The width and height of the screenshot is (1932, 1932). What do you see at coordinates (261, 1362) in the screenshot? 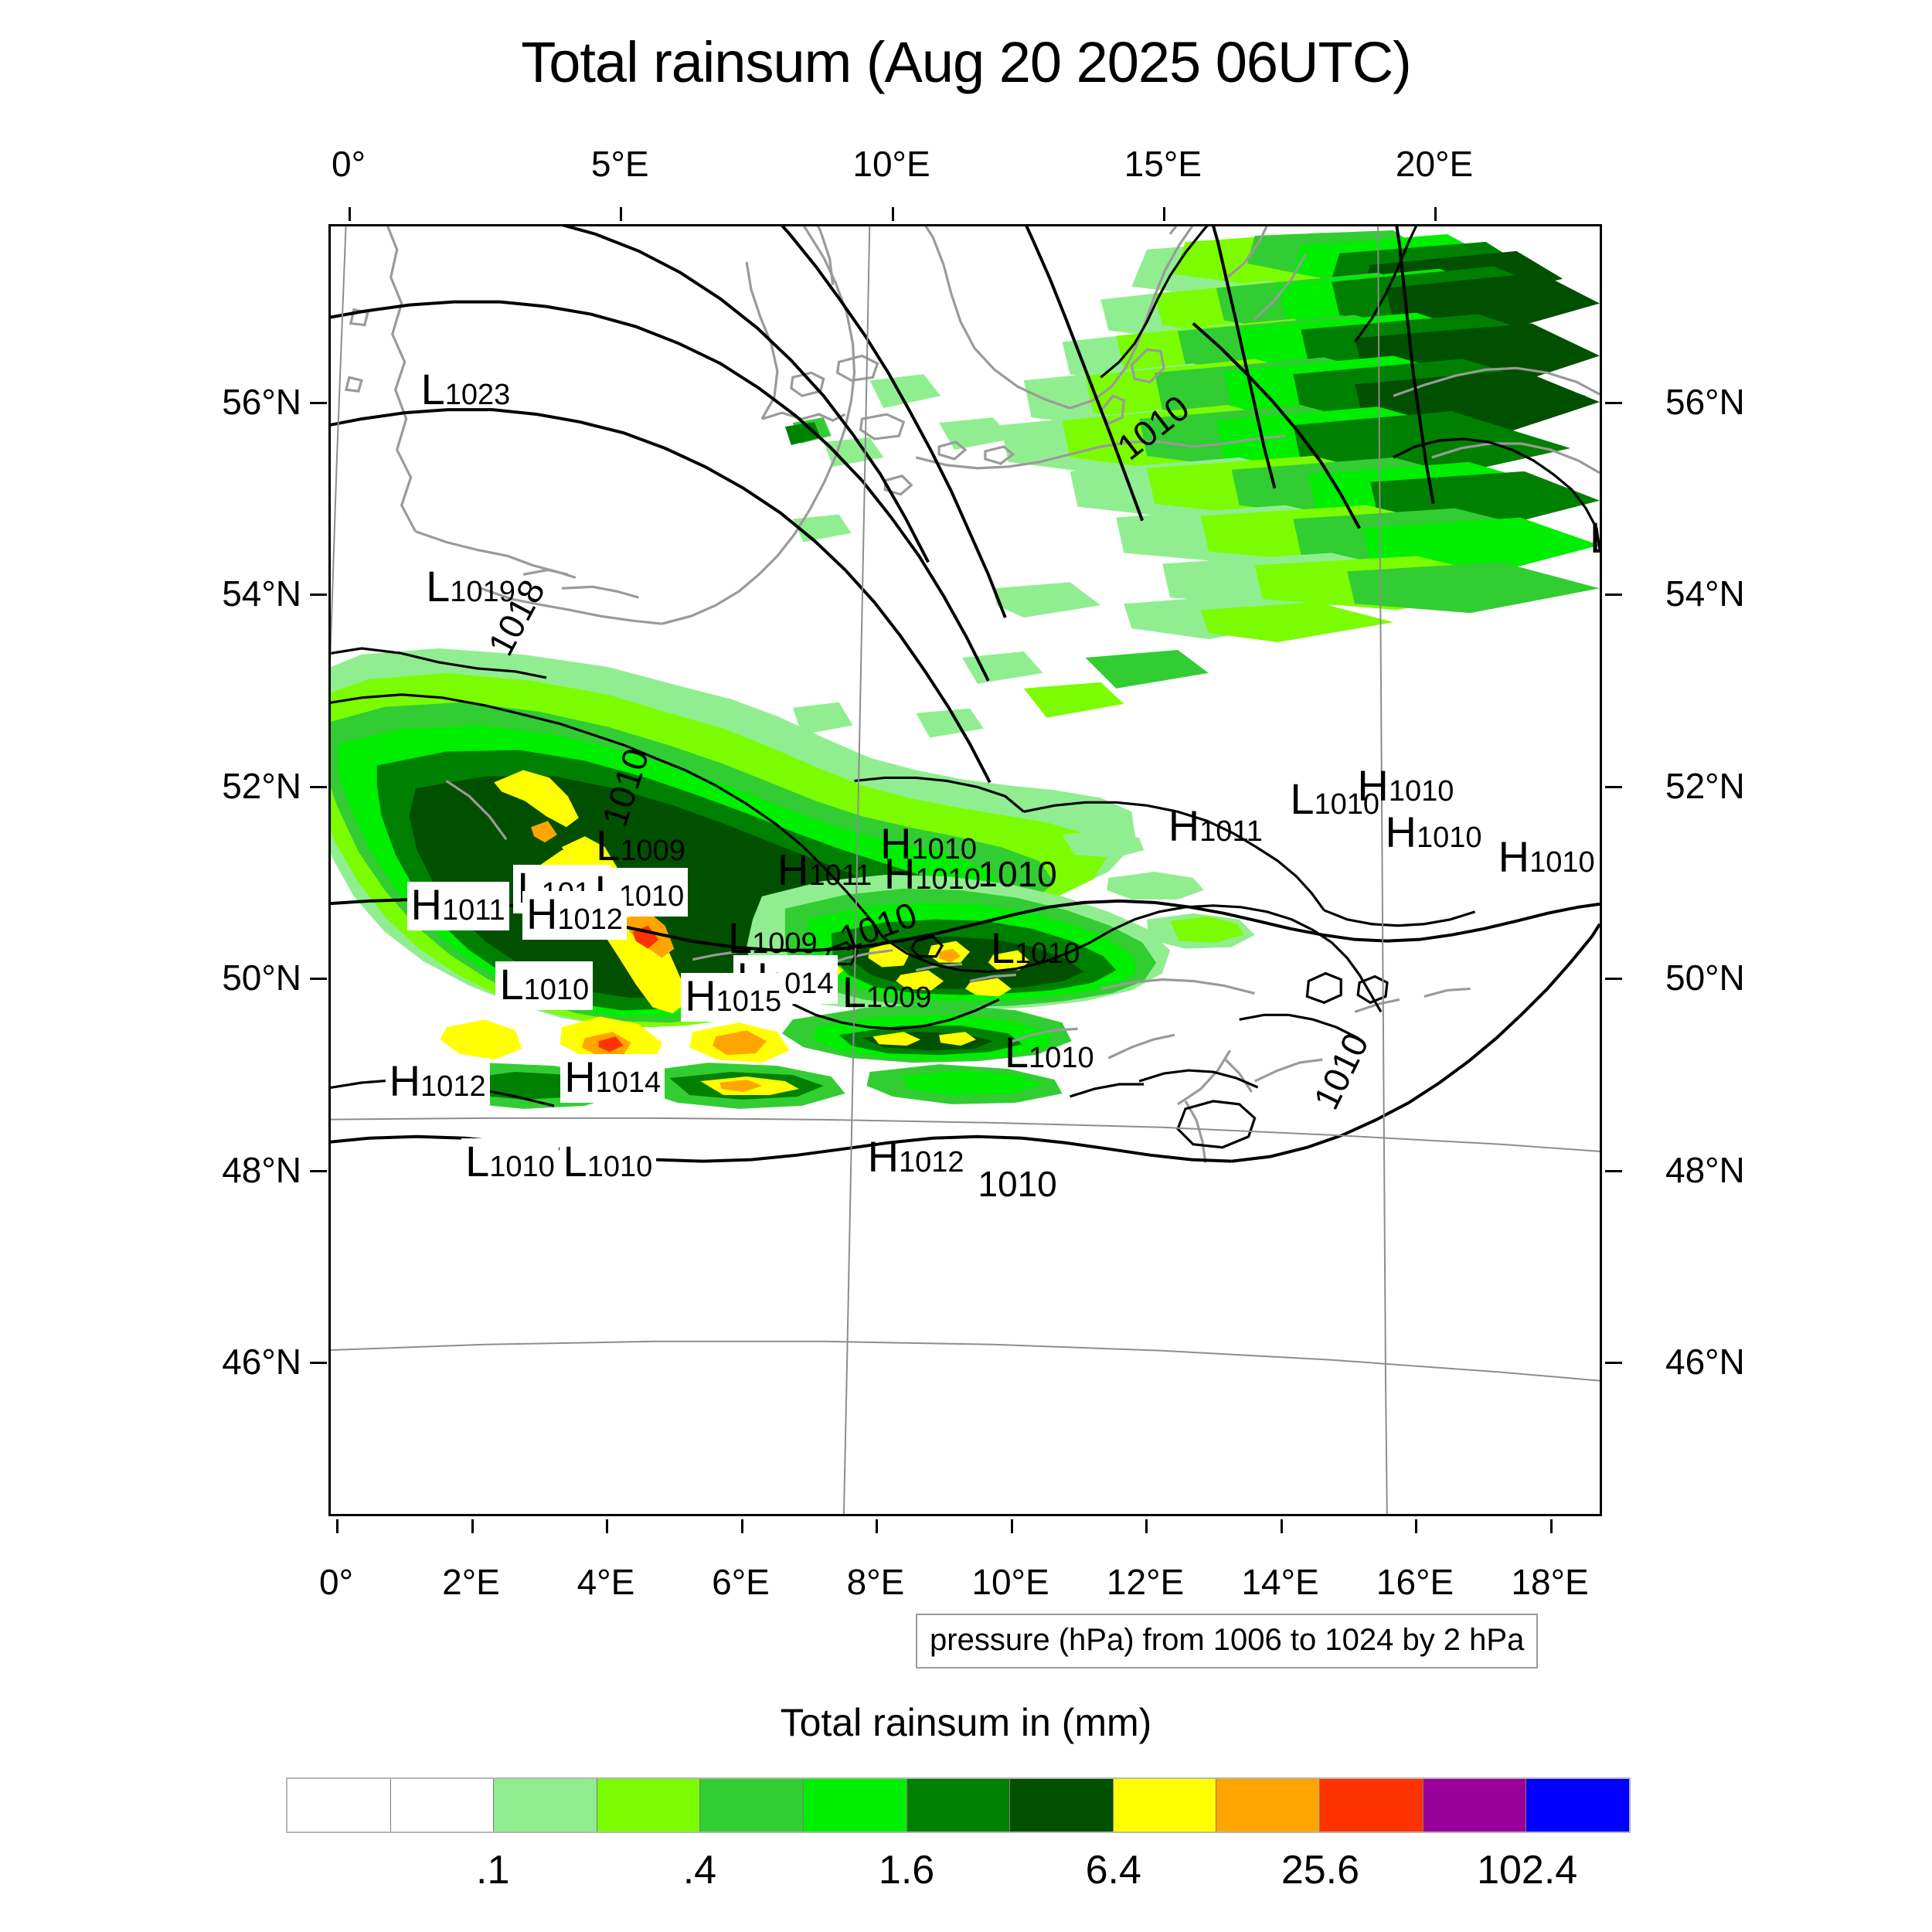
I see `left-tick-5: 46°N` at bounding box center [261, 1362].